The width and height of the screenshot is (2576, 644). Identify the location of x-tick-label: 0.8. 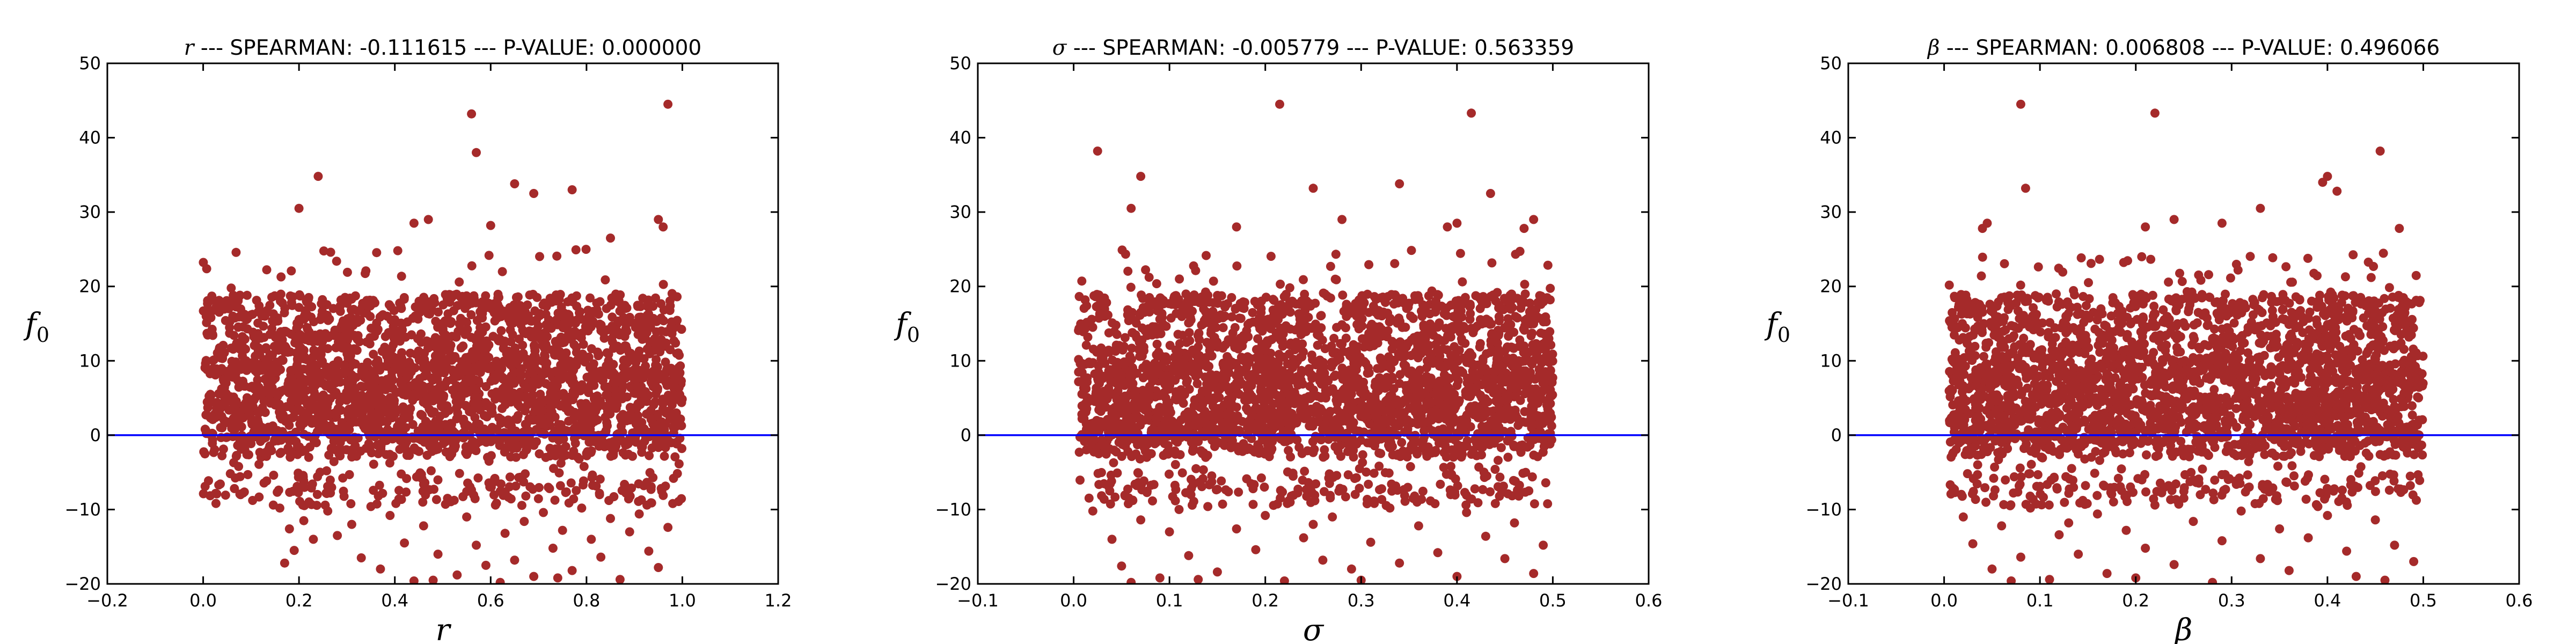
(586, 600).